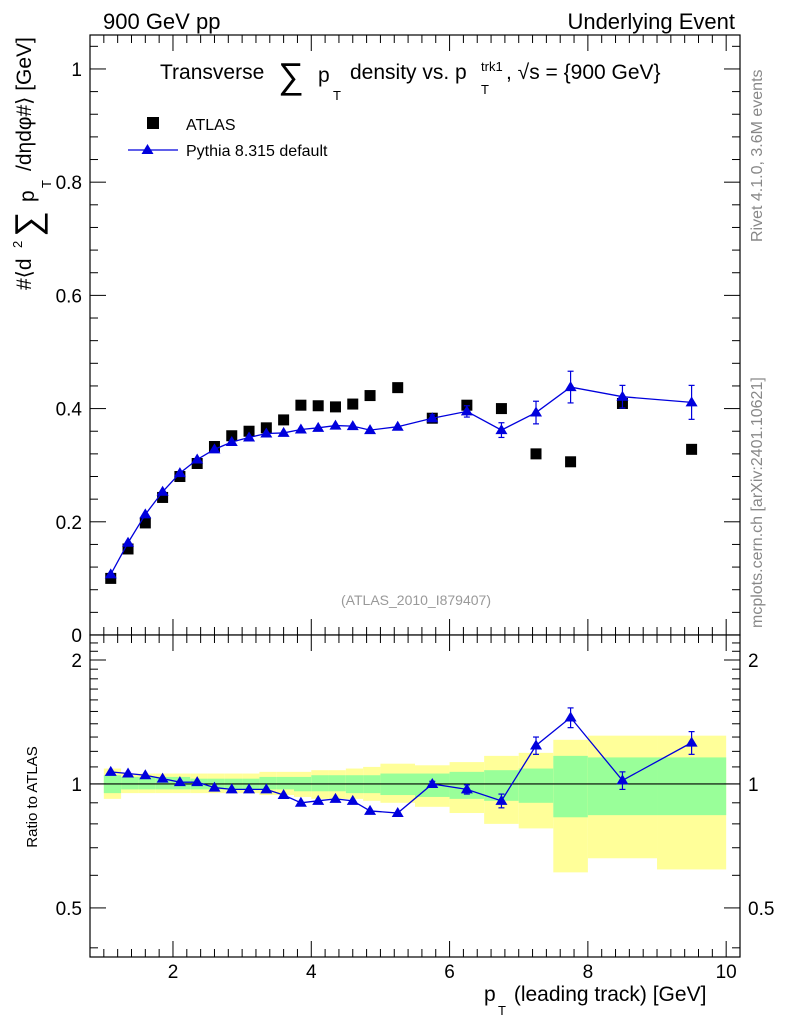 The width and height of the screenshot is (786, 1024). I want to click on title-trk1-superscript: trk1, so click(492, 66).